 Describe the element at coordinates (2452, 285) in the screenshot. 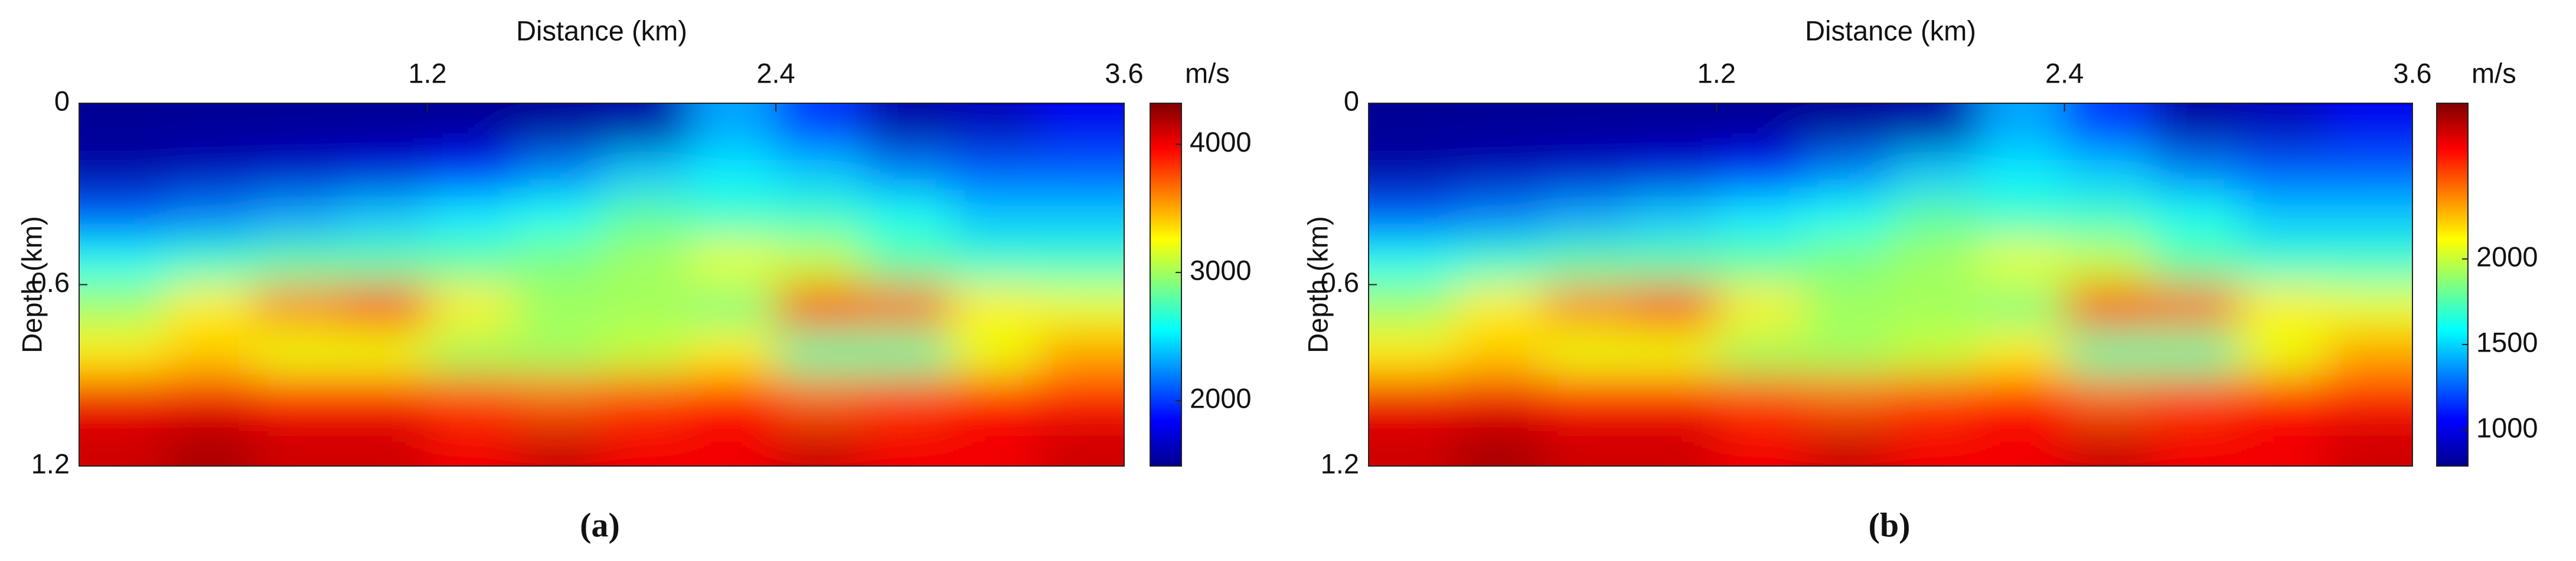

I see `colorbar` at that location.